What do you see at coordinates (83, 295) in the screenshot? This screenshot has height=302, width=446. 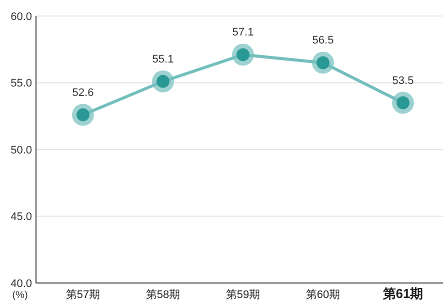 I see `x-tick-label: 第57期` at bounding box center [83, 295].